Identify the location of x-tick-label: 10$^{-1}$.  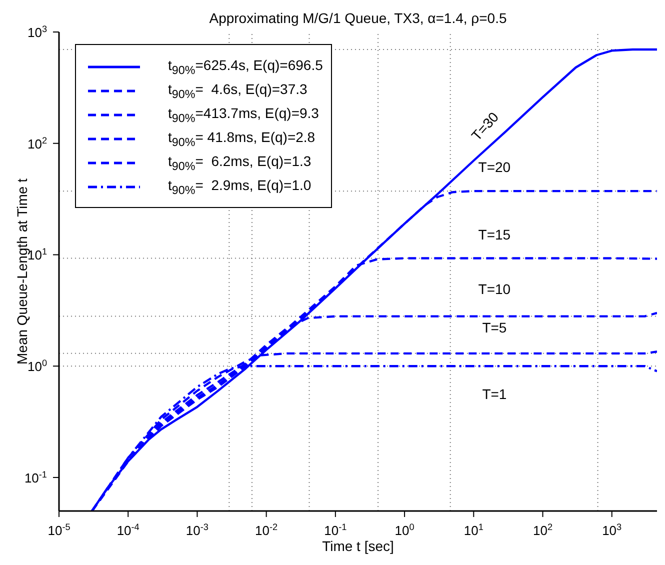
(335, 530).